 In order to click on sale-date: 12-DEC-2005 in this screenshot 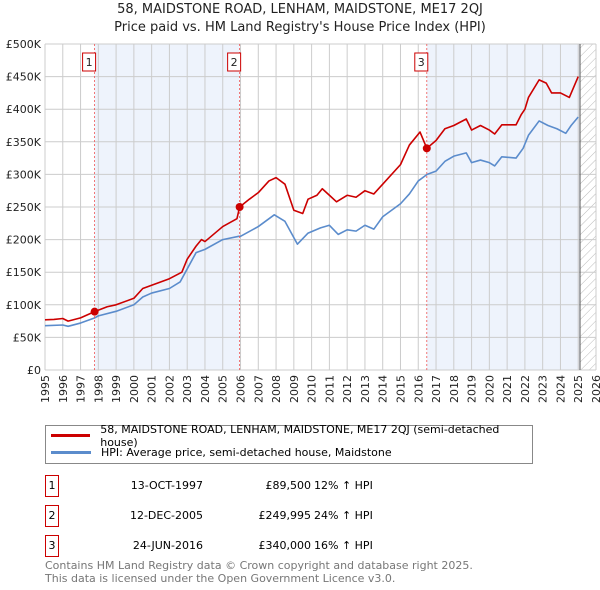, I will do `click(166, 515)`.